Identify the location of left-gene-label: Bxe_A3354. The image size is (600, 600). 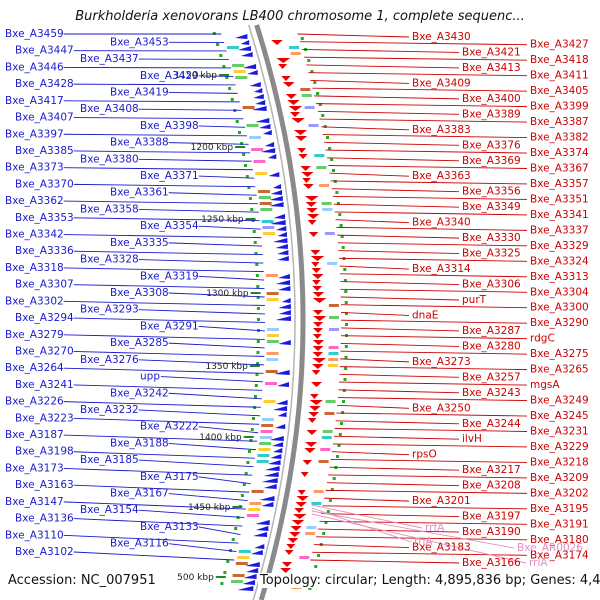
(169, 226).